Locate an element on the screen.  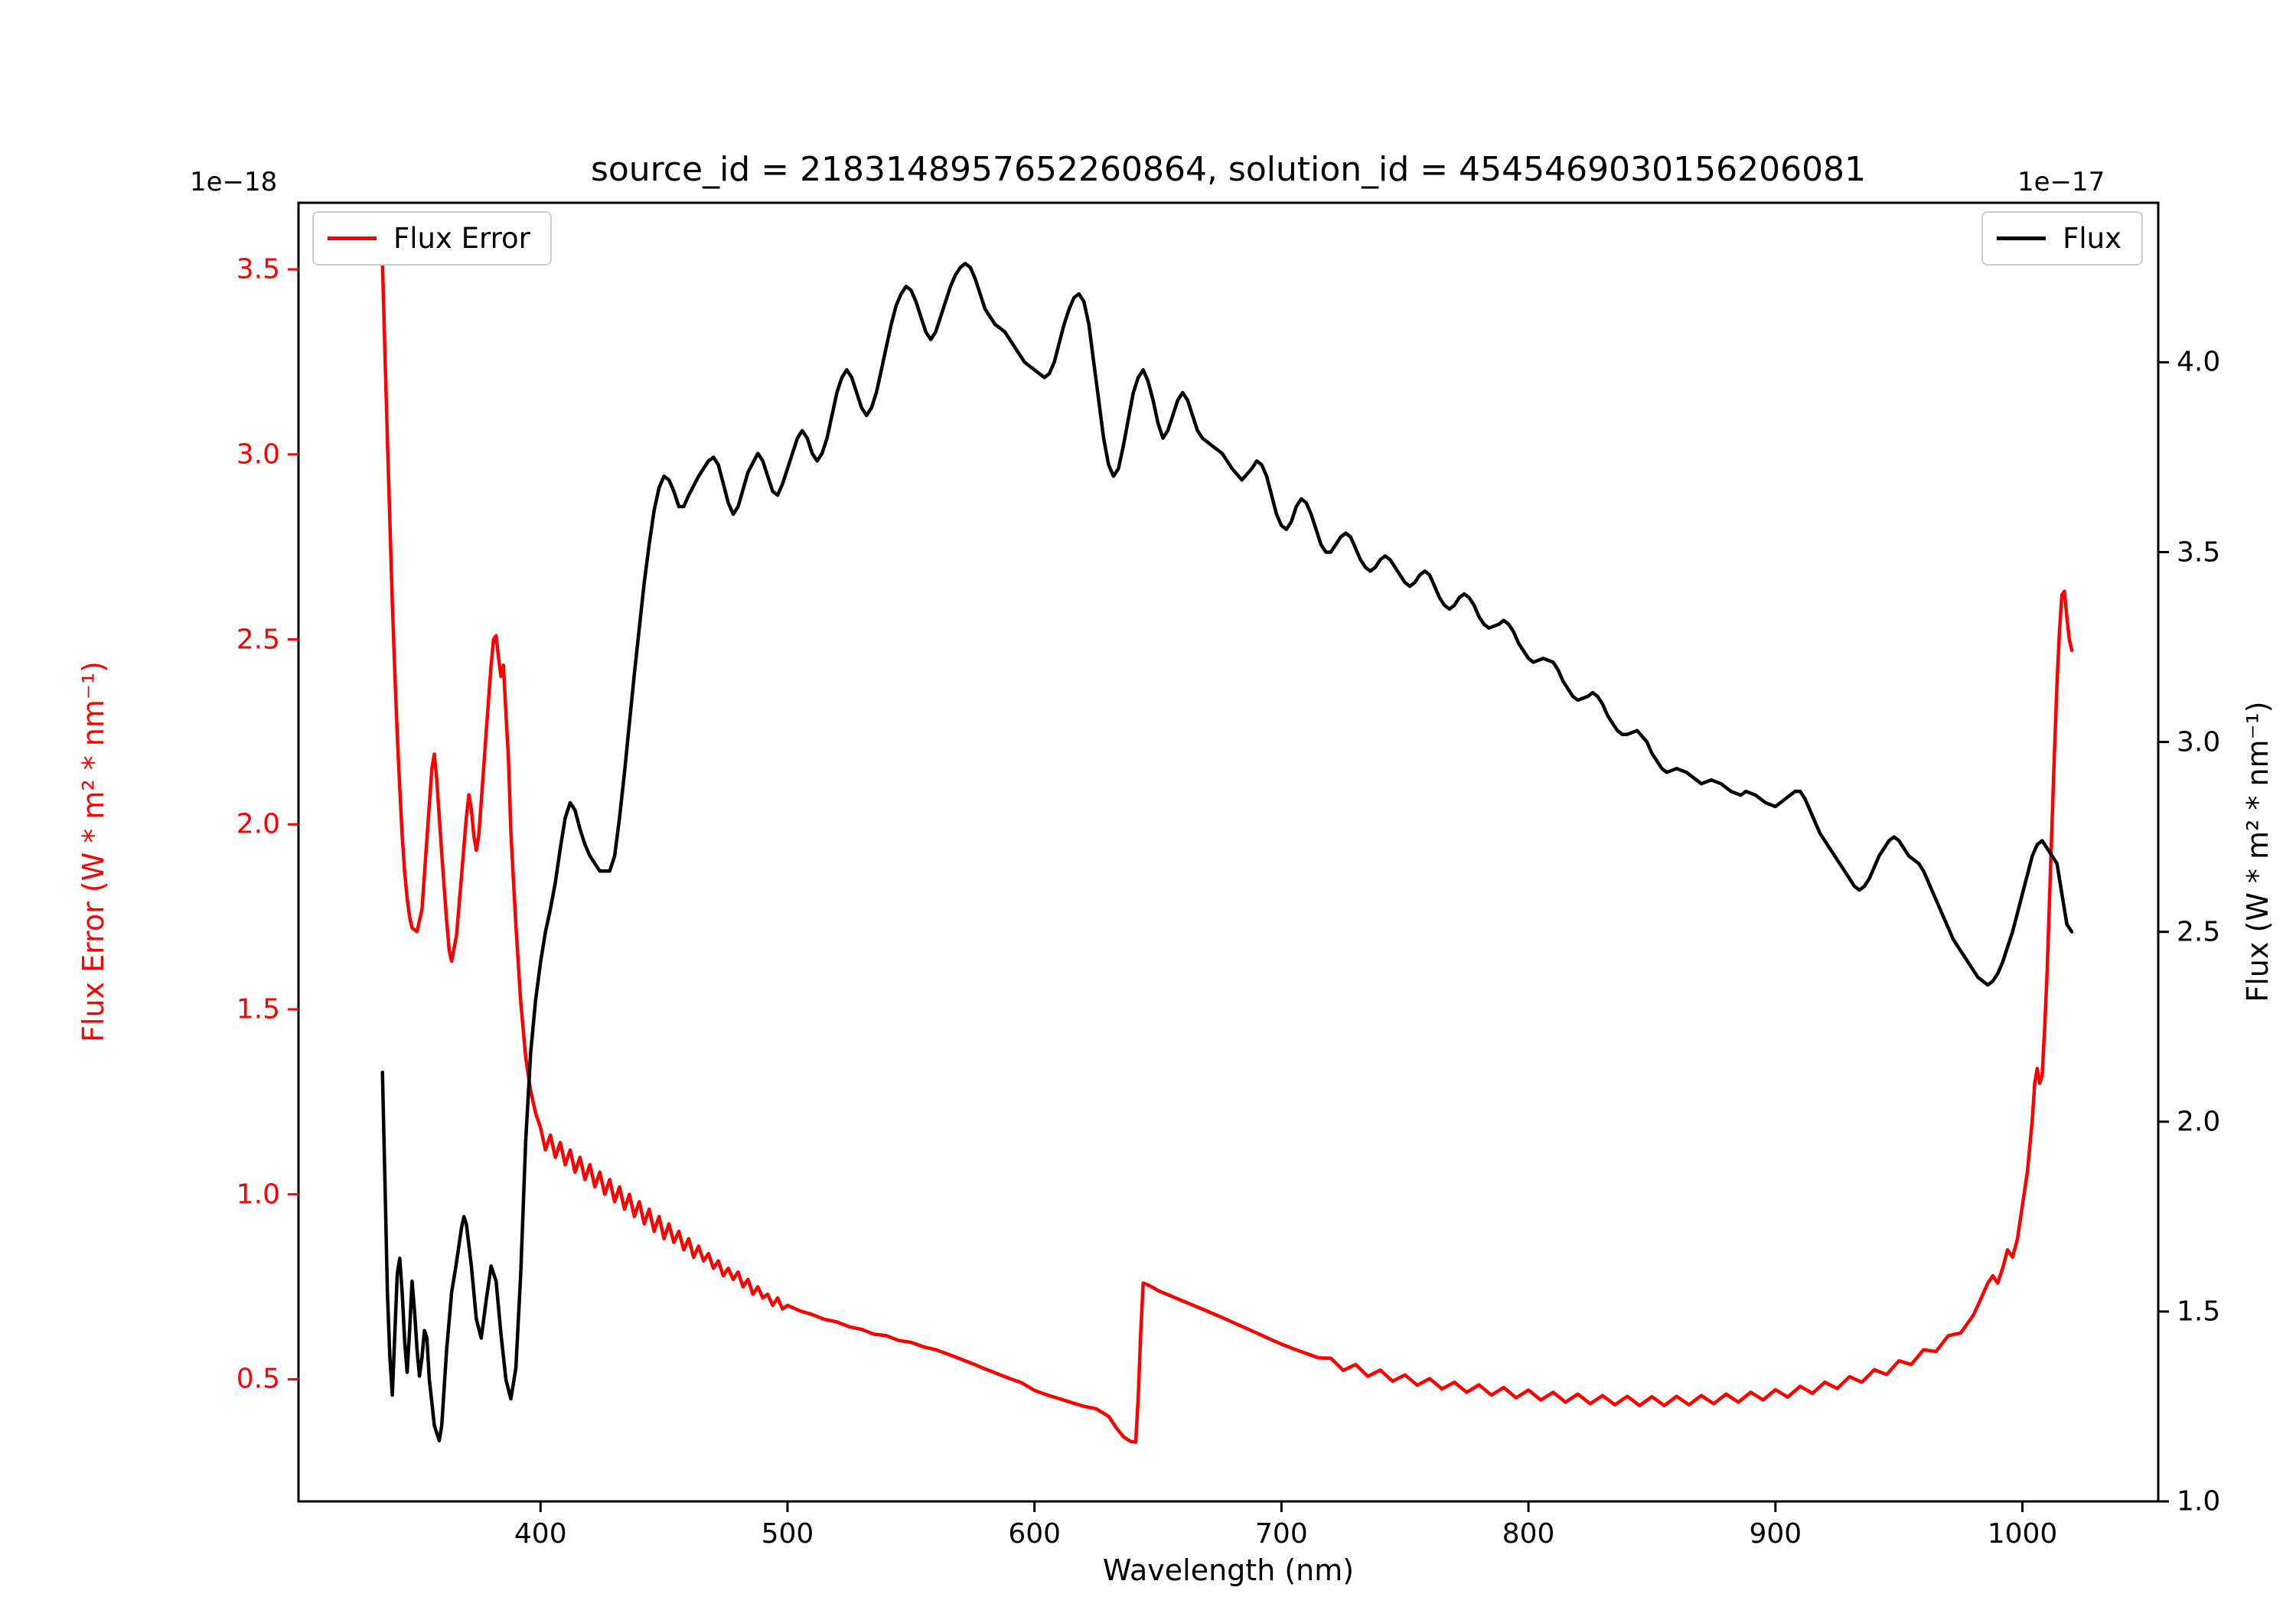
x-tick-label: 600 is located at coordinates (1035, 1534).